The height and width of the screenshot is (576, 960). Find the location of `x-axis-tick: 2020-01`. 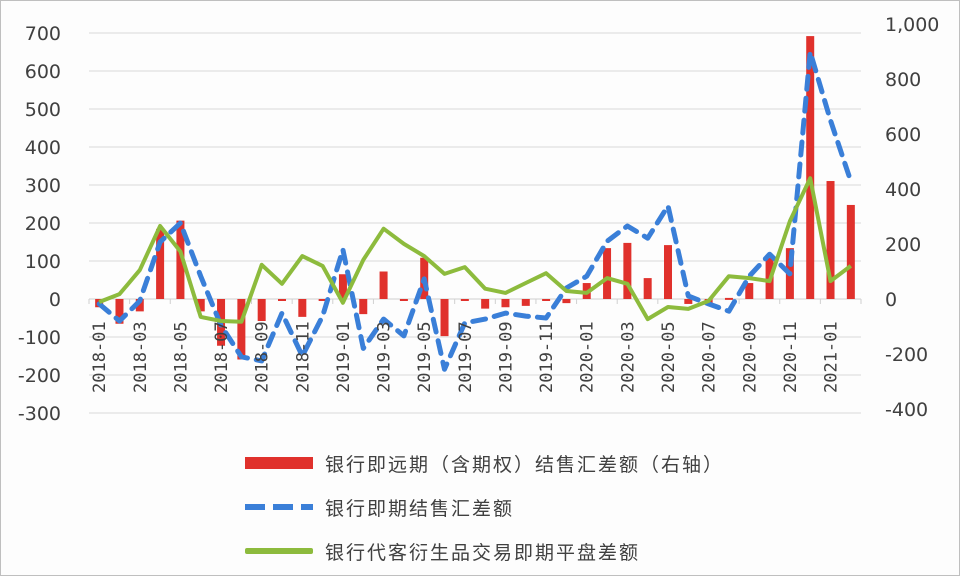

x-axis-tick: 2020-01 is located at coordinates (588, 357).